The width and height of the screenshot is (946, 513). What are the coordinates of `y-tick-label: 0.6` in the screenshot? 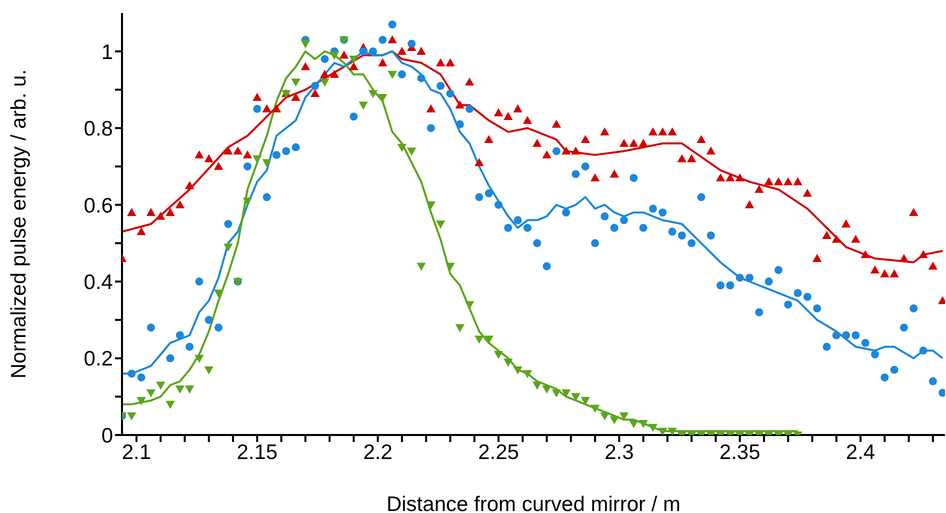 It's located at (98, 206).